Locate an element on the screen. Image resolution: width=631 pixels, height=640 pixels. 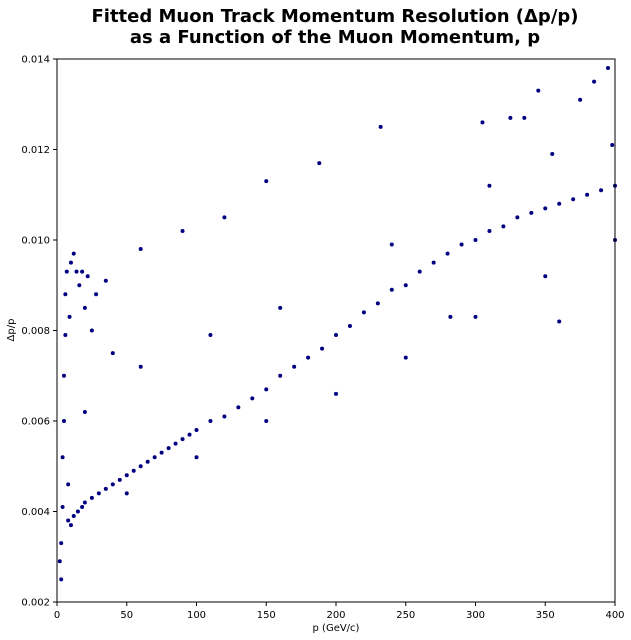
y-tick-label: 0.012 is located at coordinates (35, 150).